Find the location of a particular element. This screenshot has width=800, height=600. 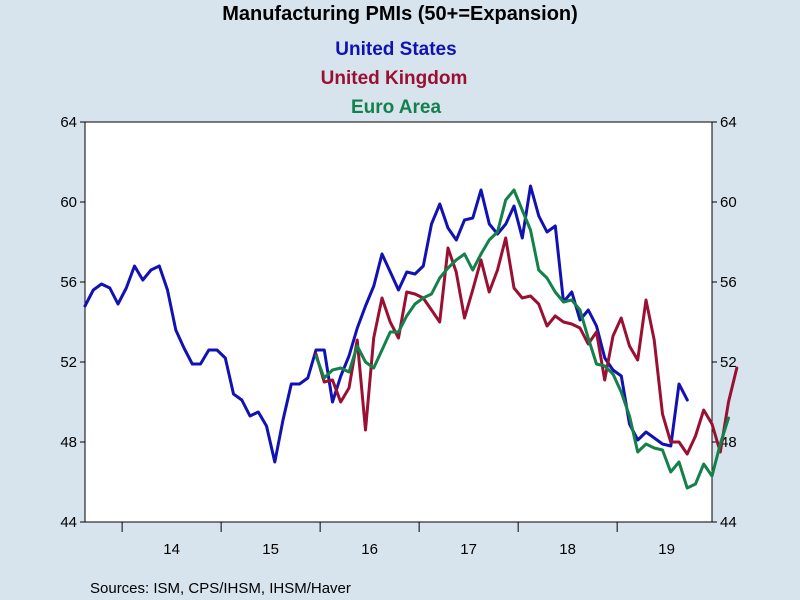

y-tick-label-left: 48 is located at coordinates (68, 442).